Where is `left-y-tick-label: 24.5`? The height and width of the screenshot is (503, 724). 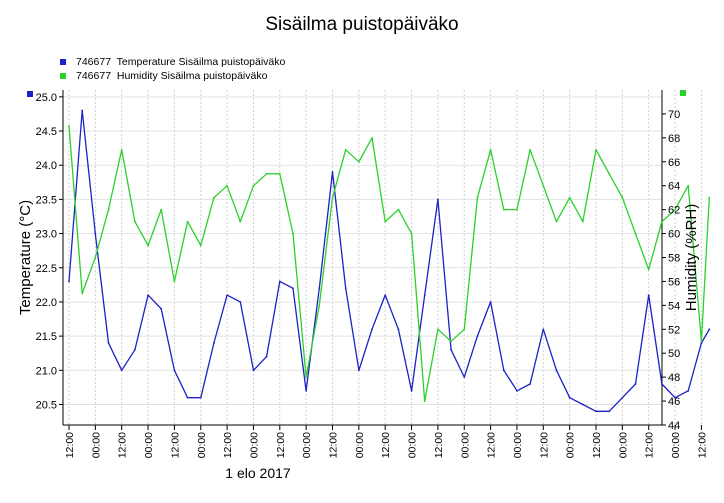 left-y-tick-label: 24.5 is located at coordinates (46, 132).